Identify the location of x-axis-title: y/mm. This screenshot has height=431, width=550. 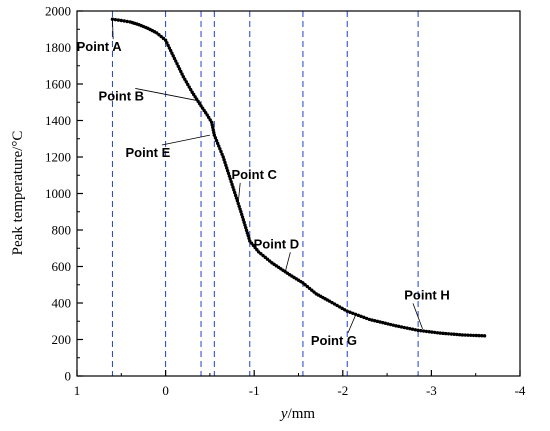
(297, 414).